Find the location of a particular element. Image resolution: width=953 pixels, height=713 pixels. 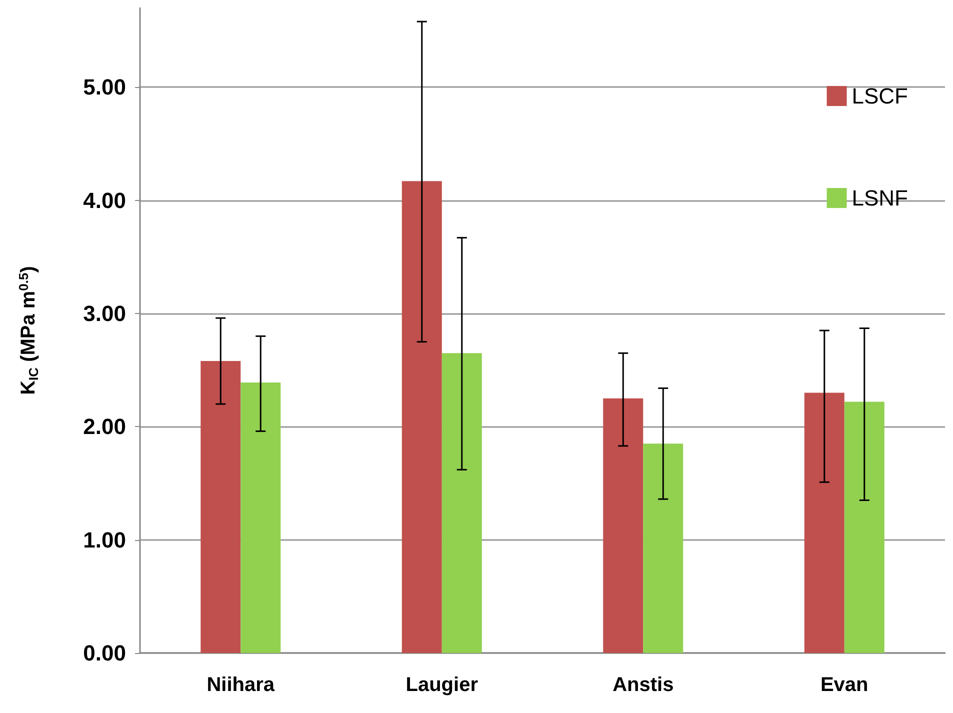

x-tick-label: Anstis is located at coordinates (643, 685).